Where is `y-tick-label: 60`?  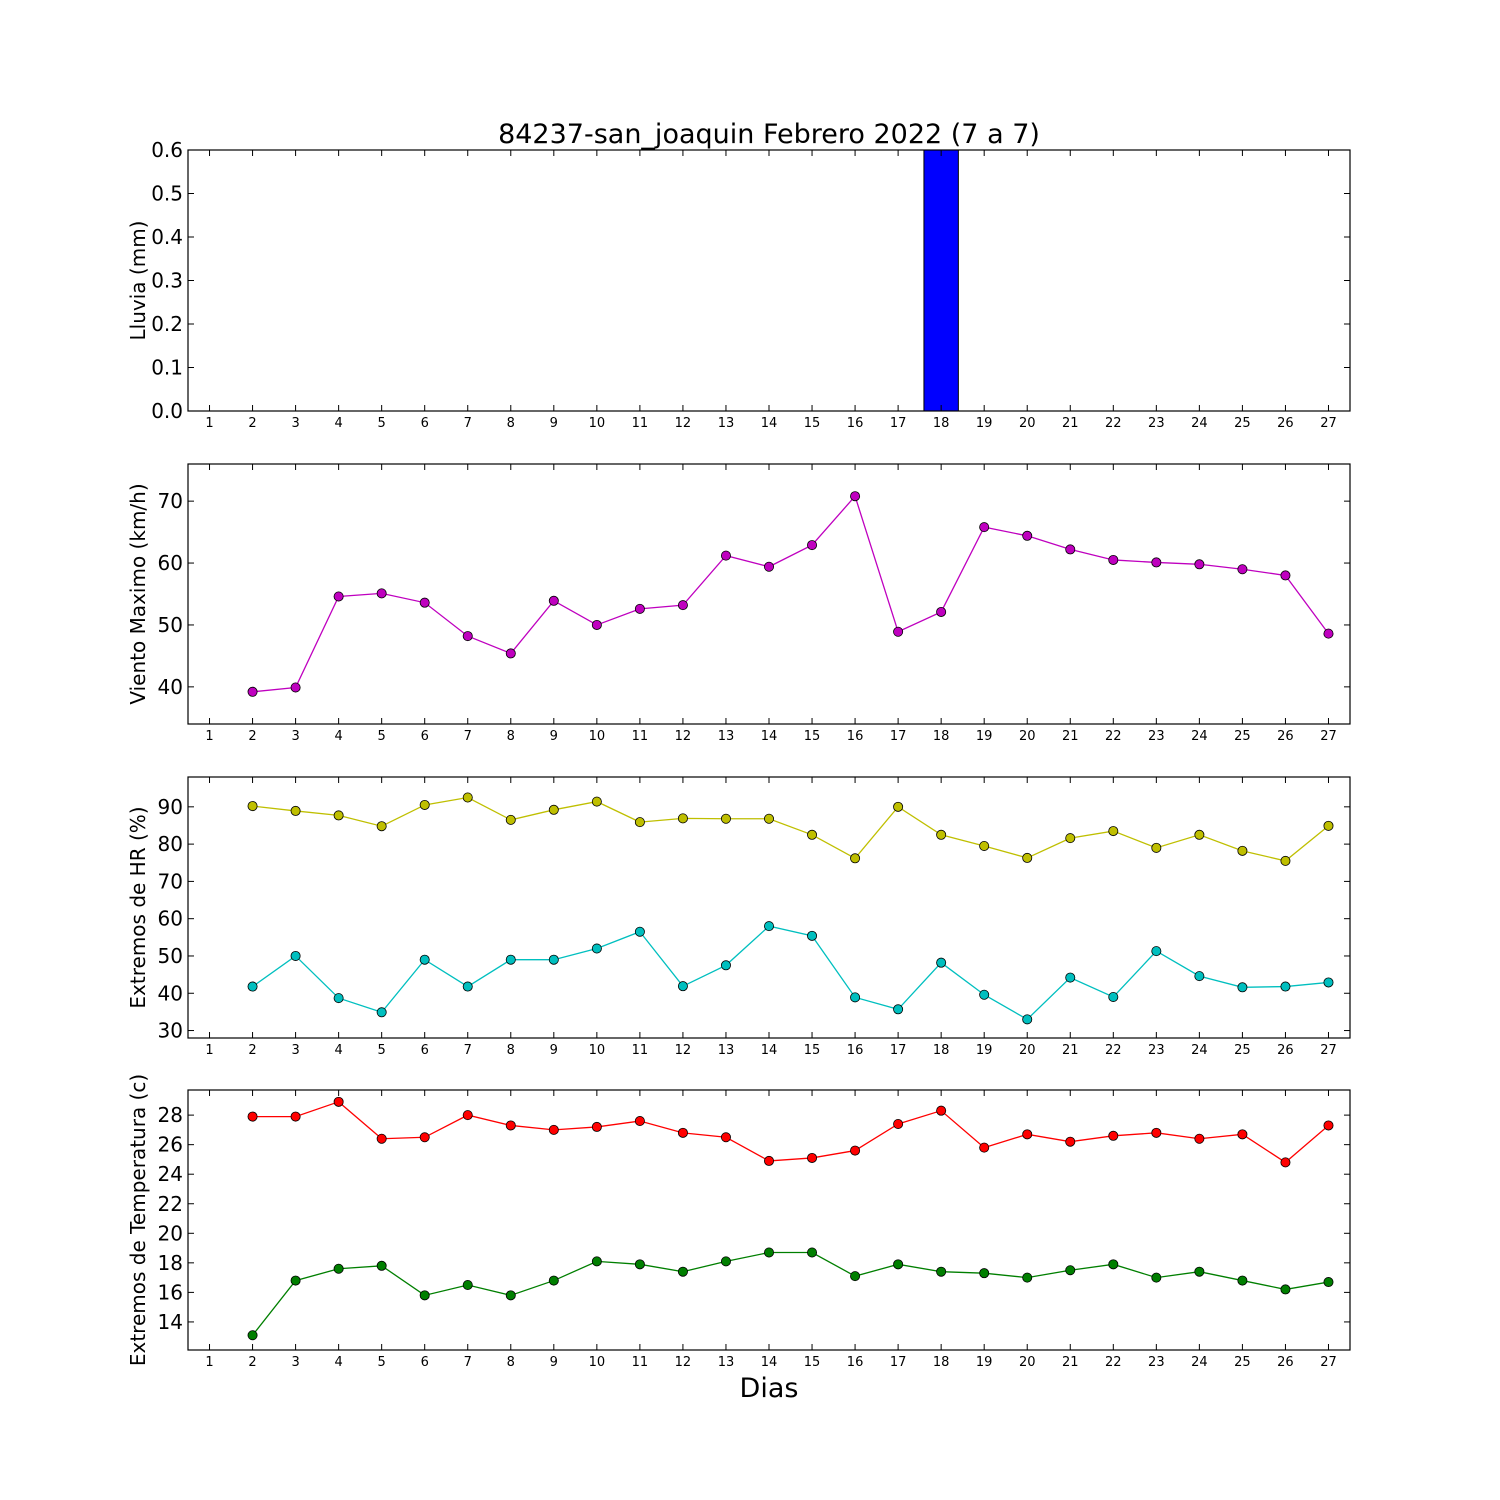
y-tick-label: 60 is located at coordinates (170, 563).